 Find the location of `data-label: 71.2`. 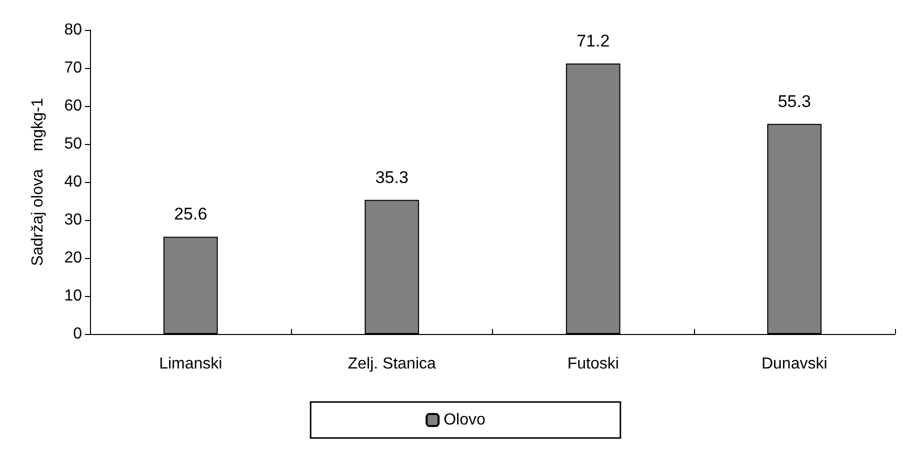

data-label: 71.2 is located at coordinates (593, 40).